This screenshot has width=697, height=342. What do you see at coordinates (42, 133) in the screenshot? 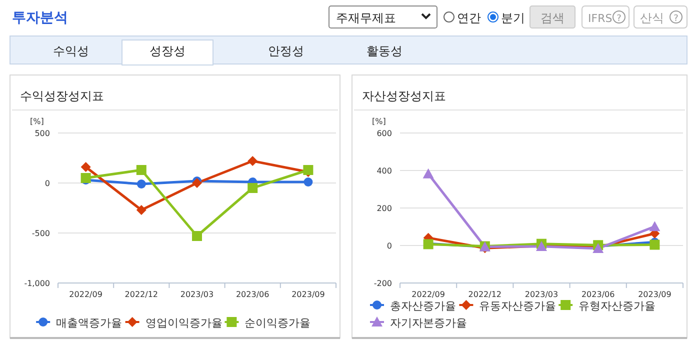
I see `y-tick-label: 500` at bounding box center [42, 133].